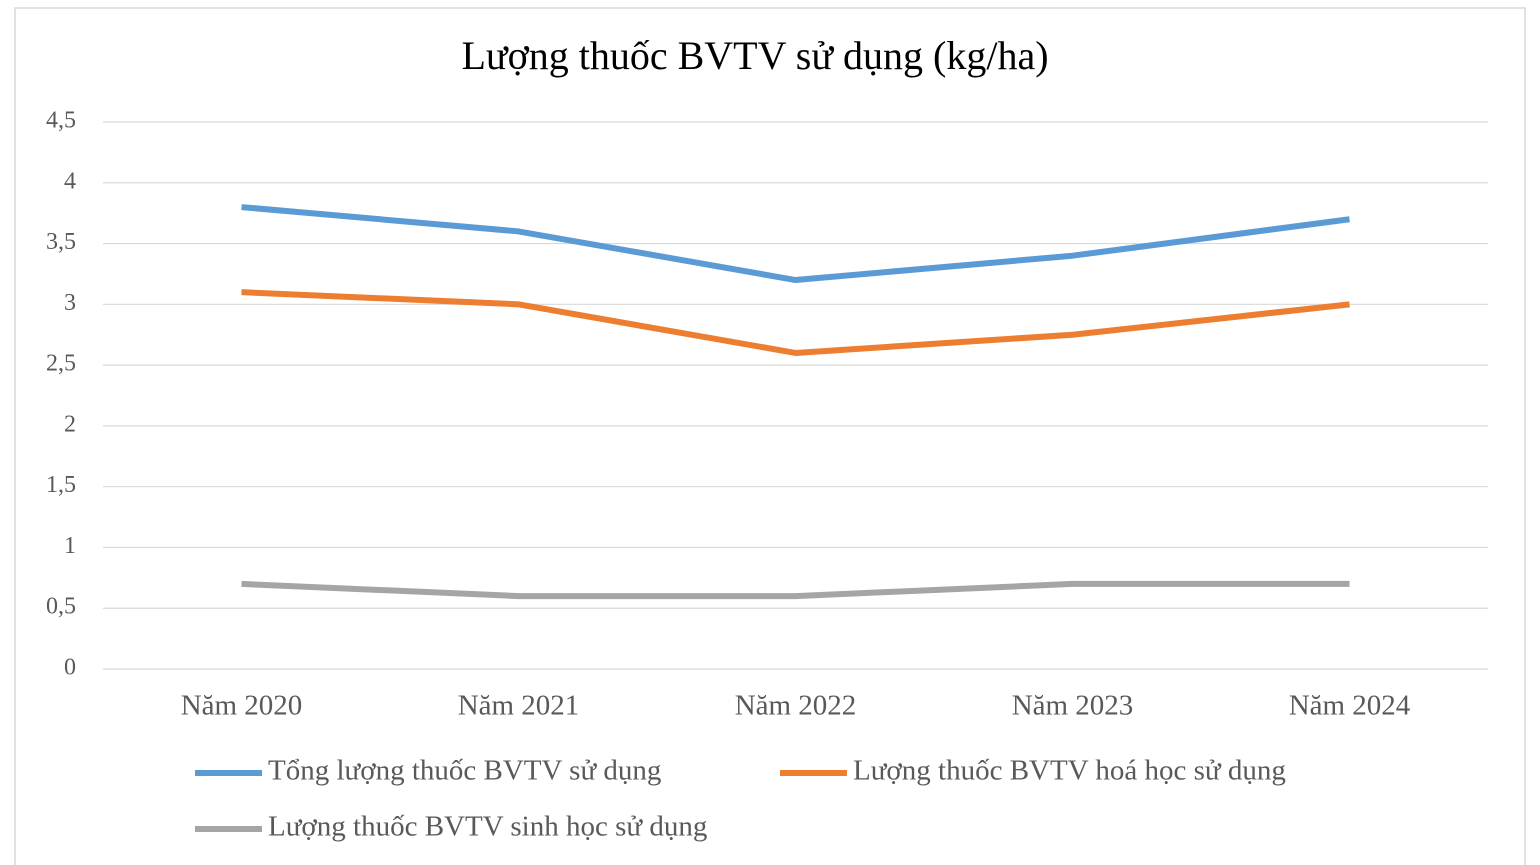  Describe the element at coordinates (70, 546) in the screenshot. I see `y-tick-label: 1` at that location.